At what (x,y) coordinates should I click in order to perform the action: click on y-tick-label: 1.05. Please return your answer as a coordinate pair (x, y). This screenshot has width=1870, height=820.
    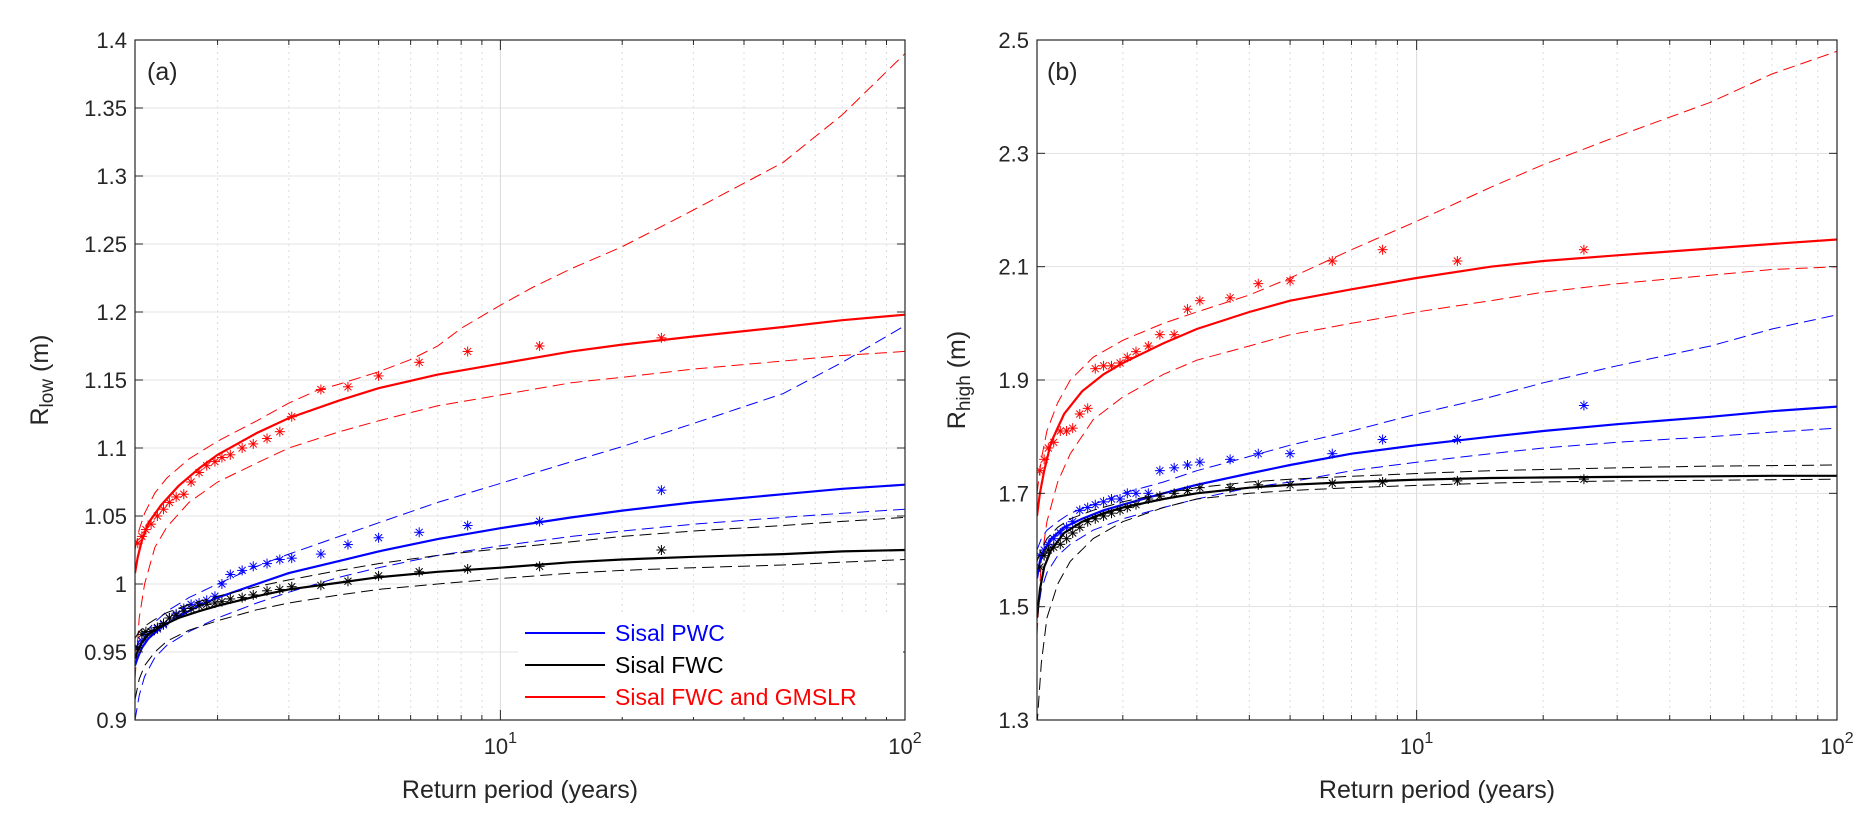
    Looking at the image, I should click on (105, 516).